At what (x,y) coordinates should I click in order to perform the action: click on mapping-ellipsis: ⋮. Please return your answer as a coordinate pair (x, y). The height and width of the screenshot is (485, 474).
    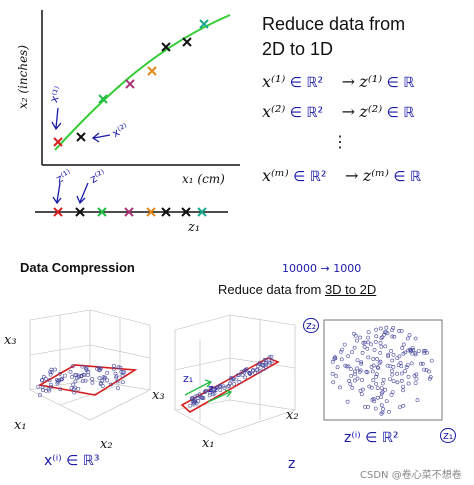
    Looking at the image, I should click on (340, 141).